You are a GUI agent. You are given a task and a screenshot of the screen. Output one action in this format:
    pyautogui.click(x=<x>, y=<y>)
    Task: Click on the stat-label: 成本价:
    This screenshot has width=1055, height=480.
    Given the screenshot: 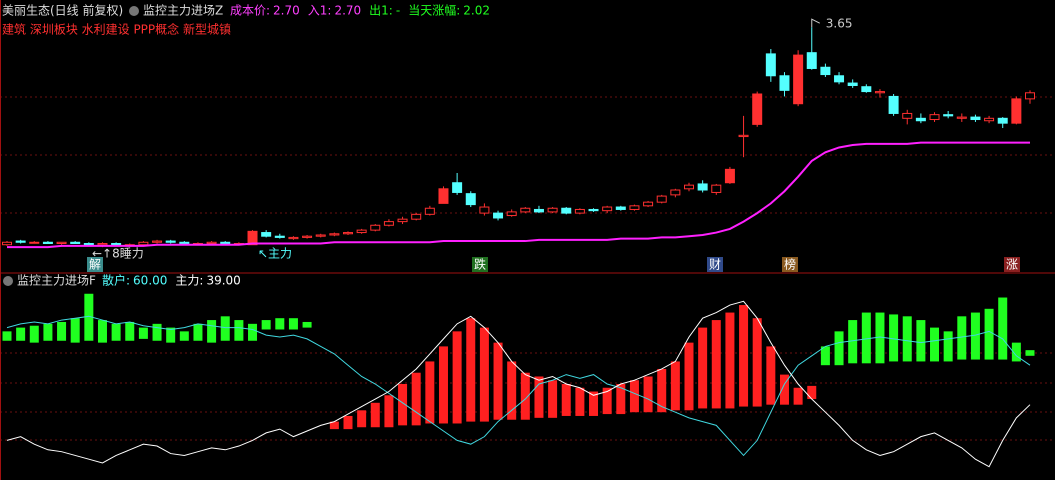 What is the action you would take?
    pyautogui.click(x=250, y=11)
    